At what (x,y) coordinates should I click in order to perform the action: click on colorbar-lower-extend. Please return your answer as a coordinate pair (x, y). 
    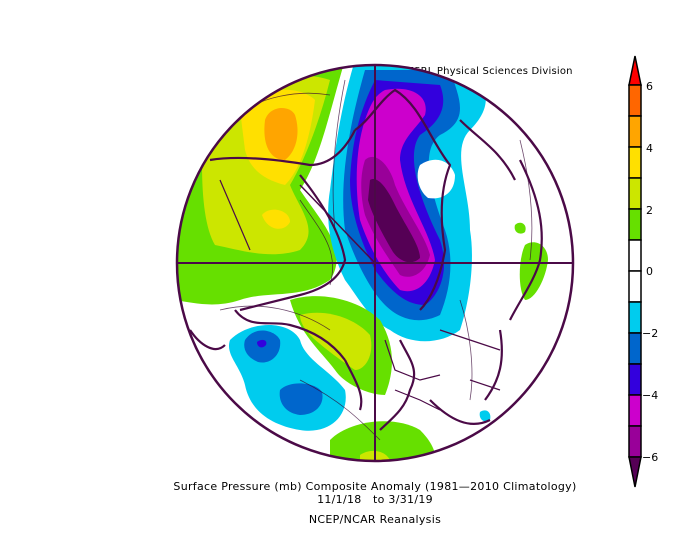
    Looking at the image, I should click on (635, 472).